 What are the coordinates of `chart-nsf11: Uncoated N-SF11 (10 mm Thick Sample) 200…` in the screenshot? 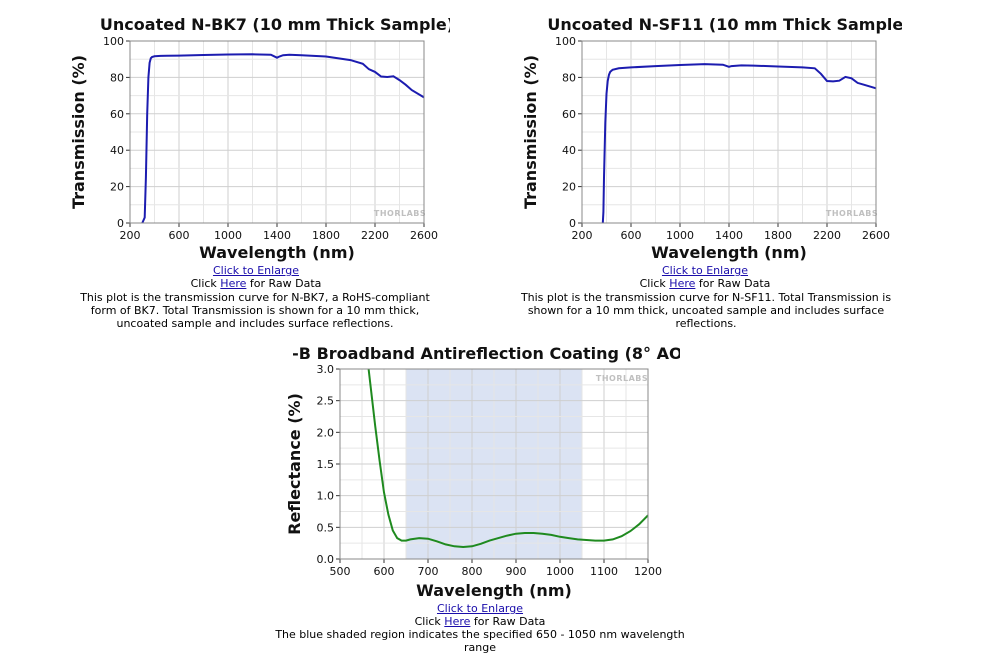 It's located at (716, 138).